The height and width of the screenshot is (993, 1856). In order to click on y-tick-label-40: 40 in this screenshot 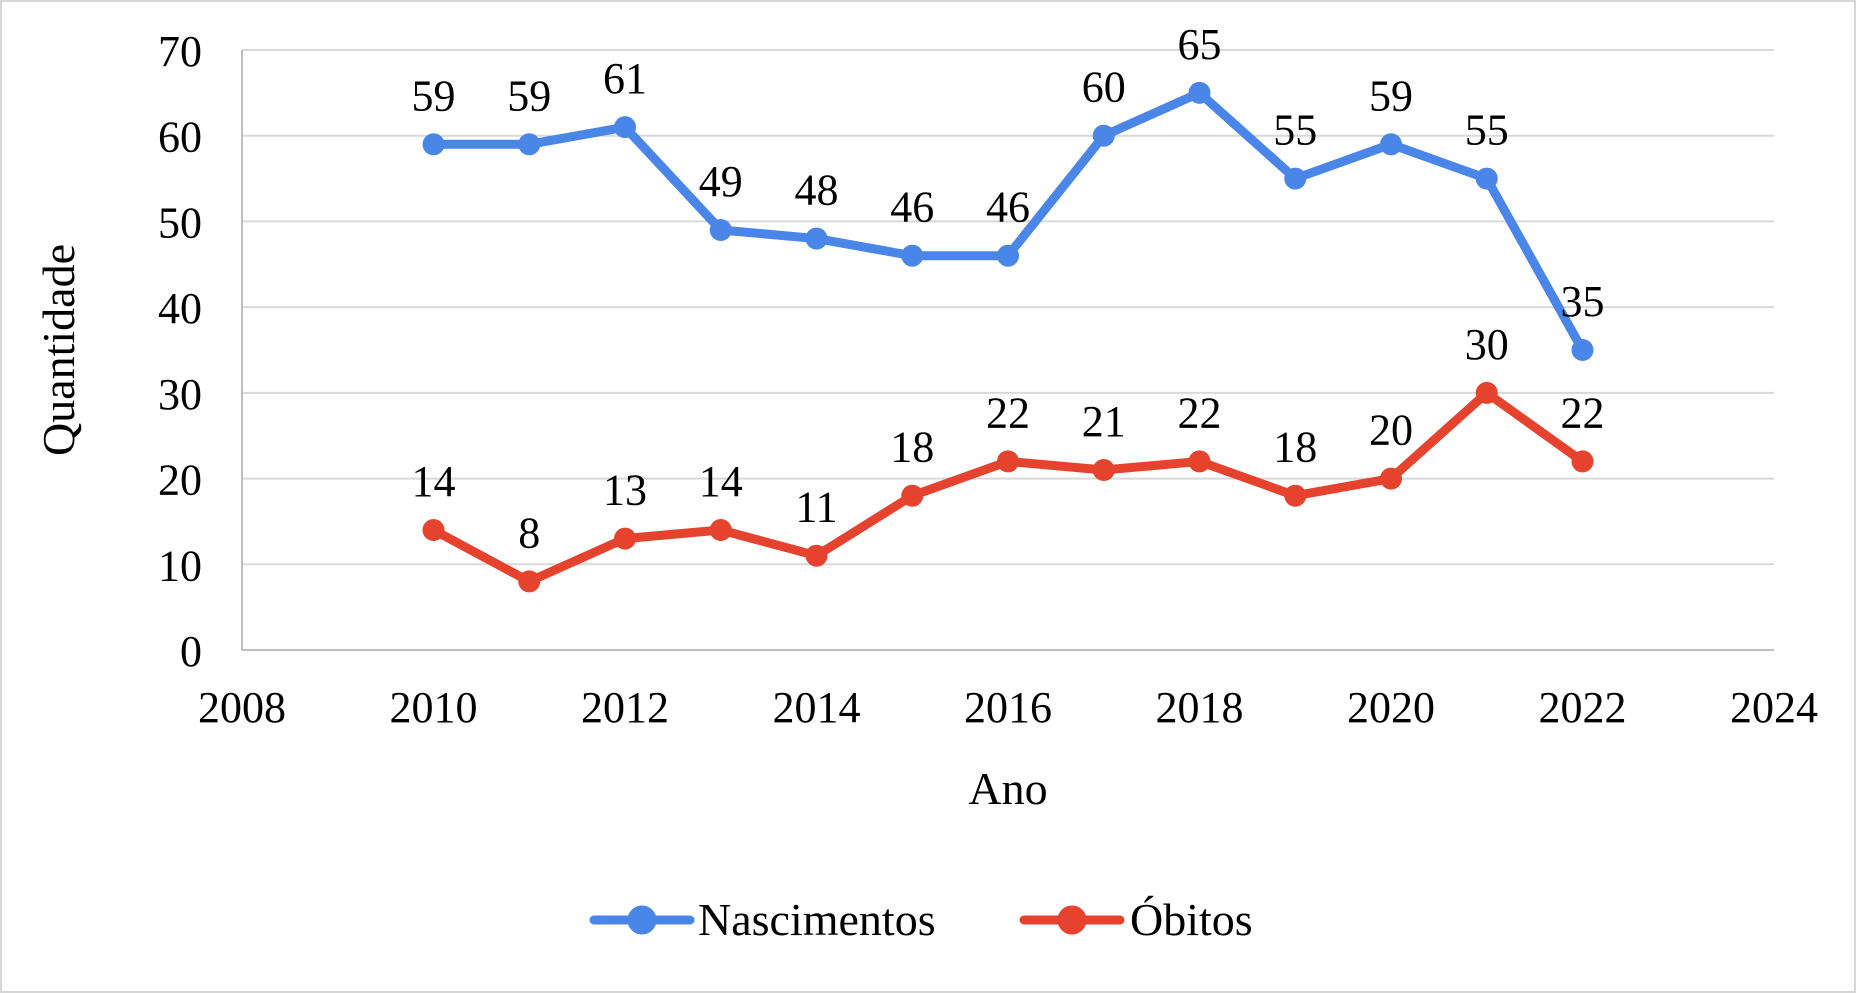, I will do `click(180, 308)`.